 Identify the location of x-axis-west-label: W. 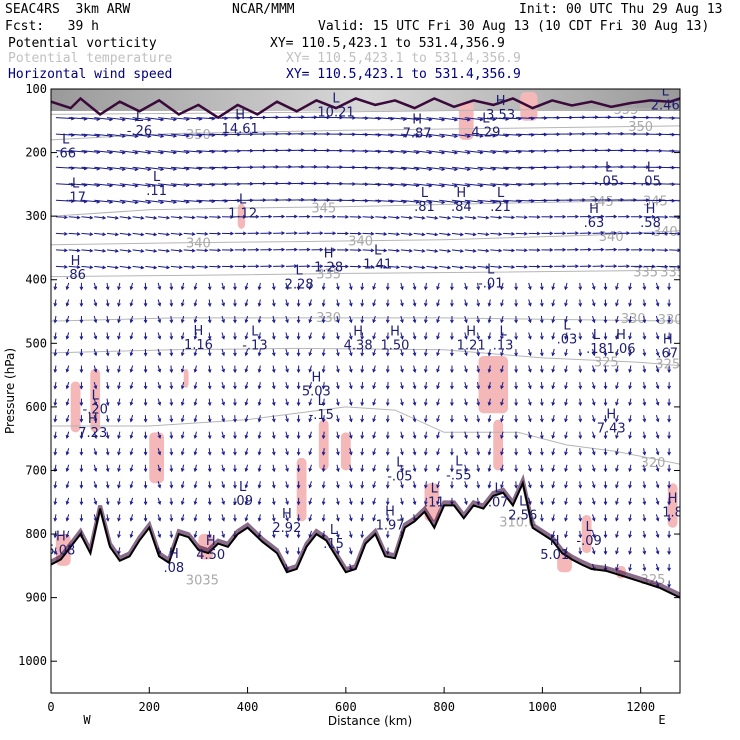
(87, 720).